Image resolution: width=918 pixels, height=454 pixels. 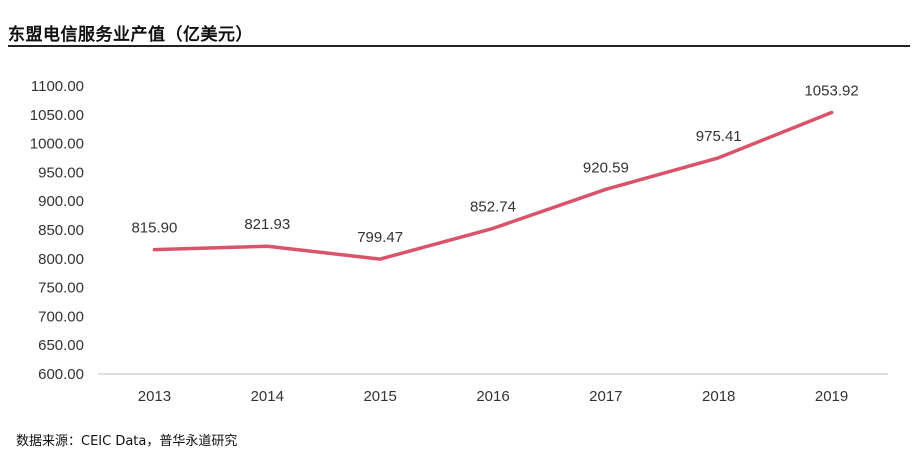 I want to click on data-label: 821.93, so click(x=267, y=224).